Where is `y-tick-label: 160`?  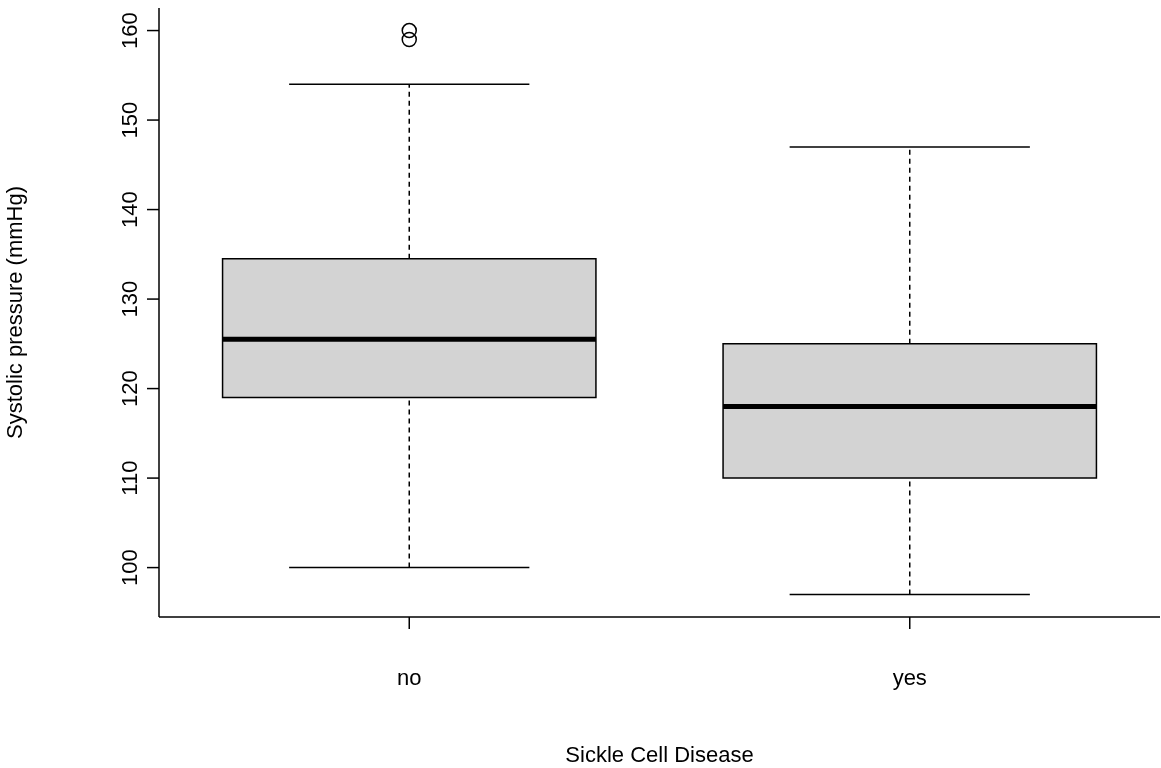
y-tick-label: 160 is located at coordinates (129, 30).